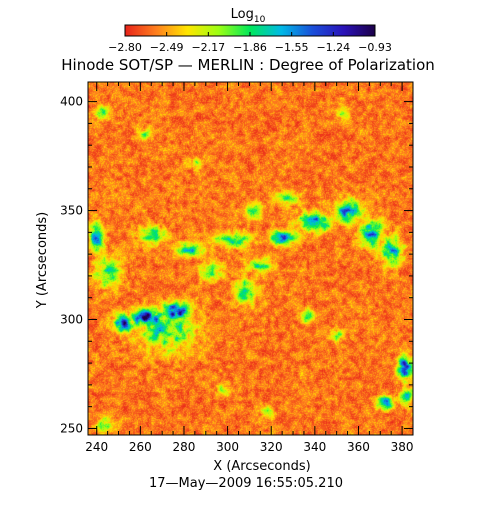  What do you see at coordinates (125, 47) in the screenshot?
I see `colorbar-tick-label: −2.80` at bounding box center [125, 47].